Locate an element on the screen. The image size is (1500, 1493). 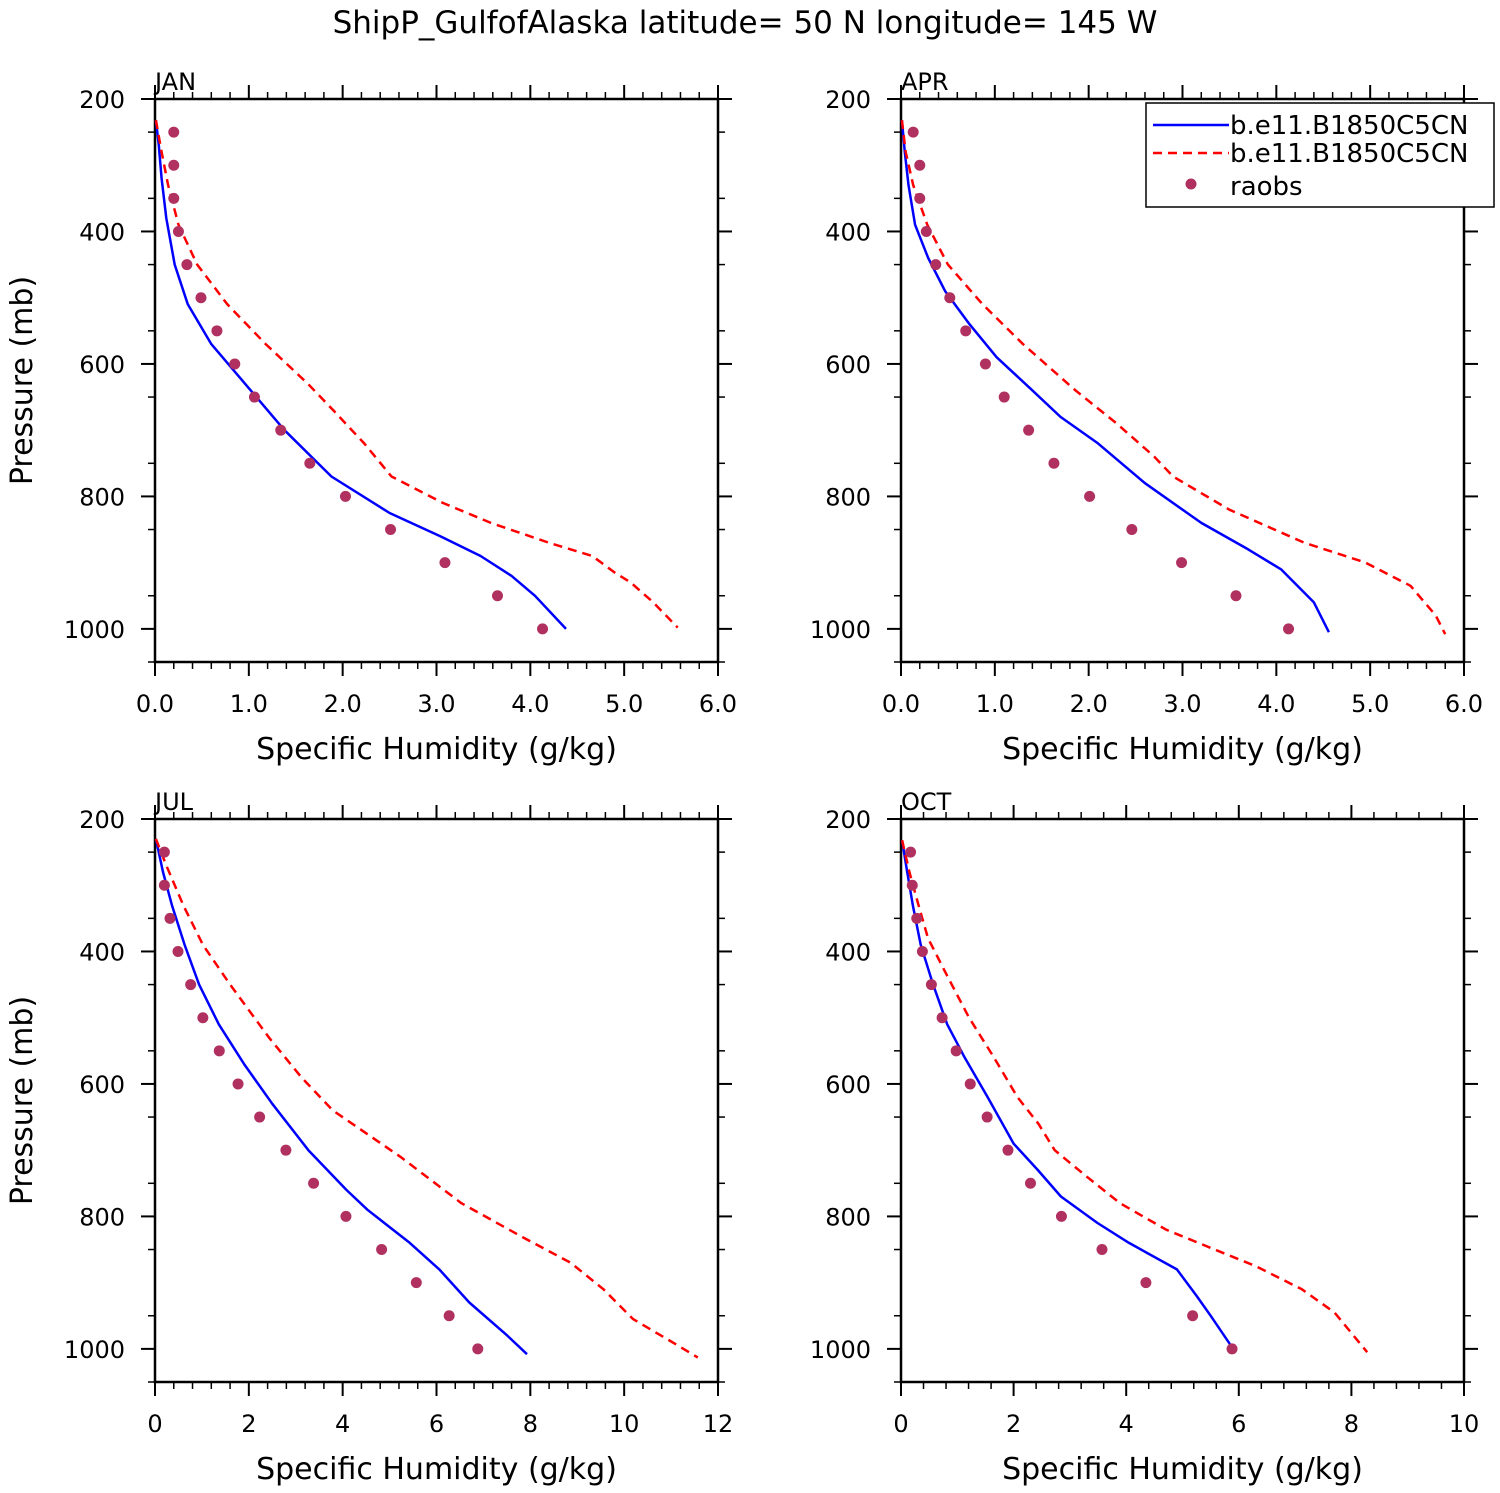
panel-label: JAN is located at coordinates (174, 82).